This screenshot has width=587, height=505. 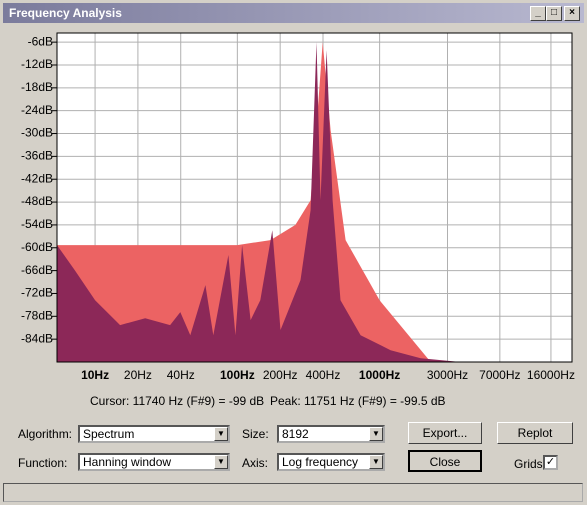 What do you see at coordinates (127, 462) in the screenshot?
I see `function-value: Hanning window` at bounding box center [127, 462].